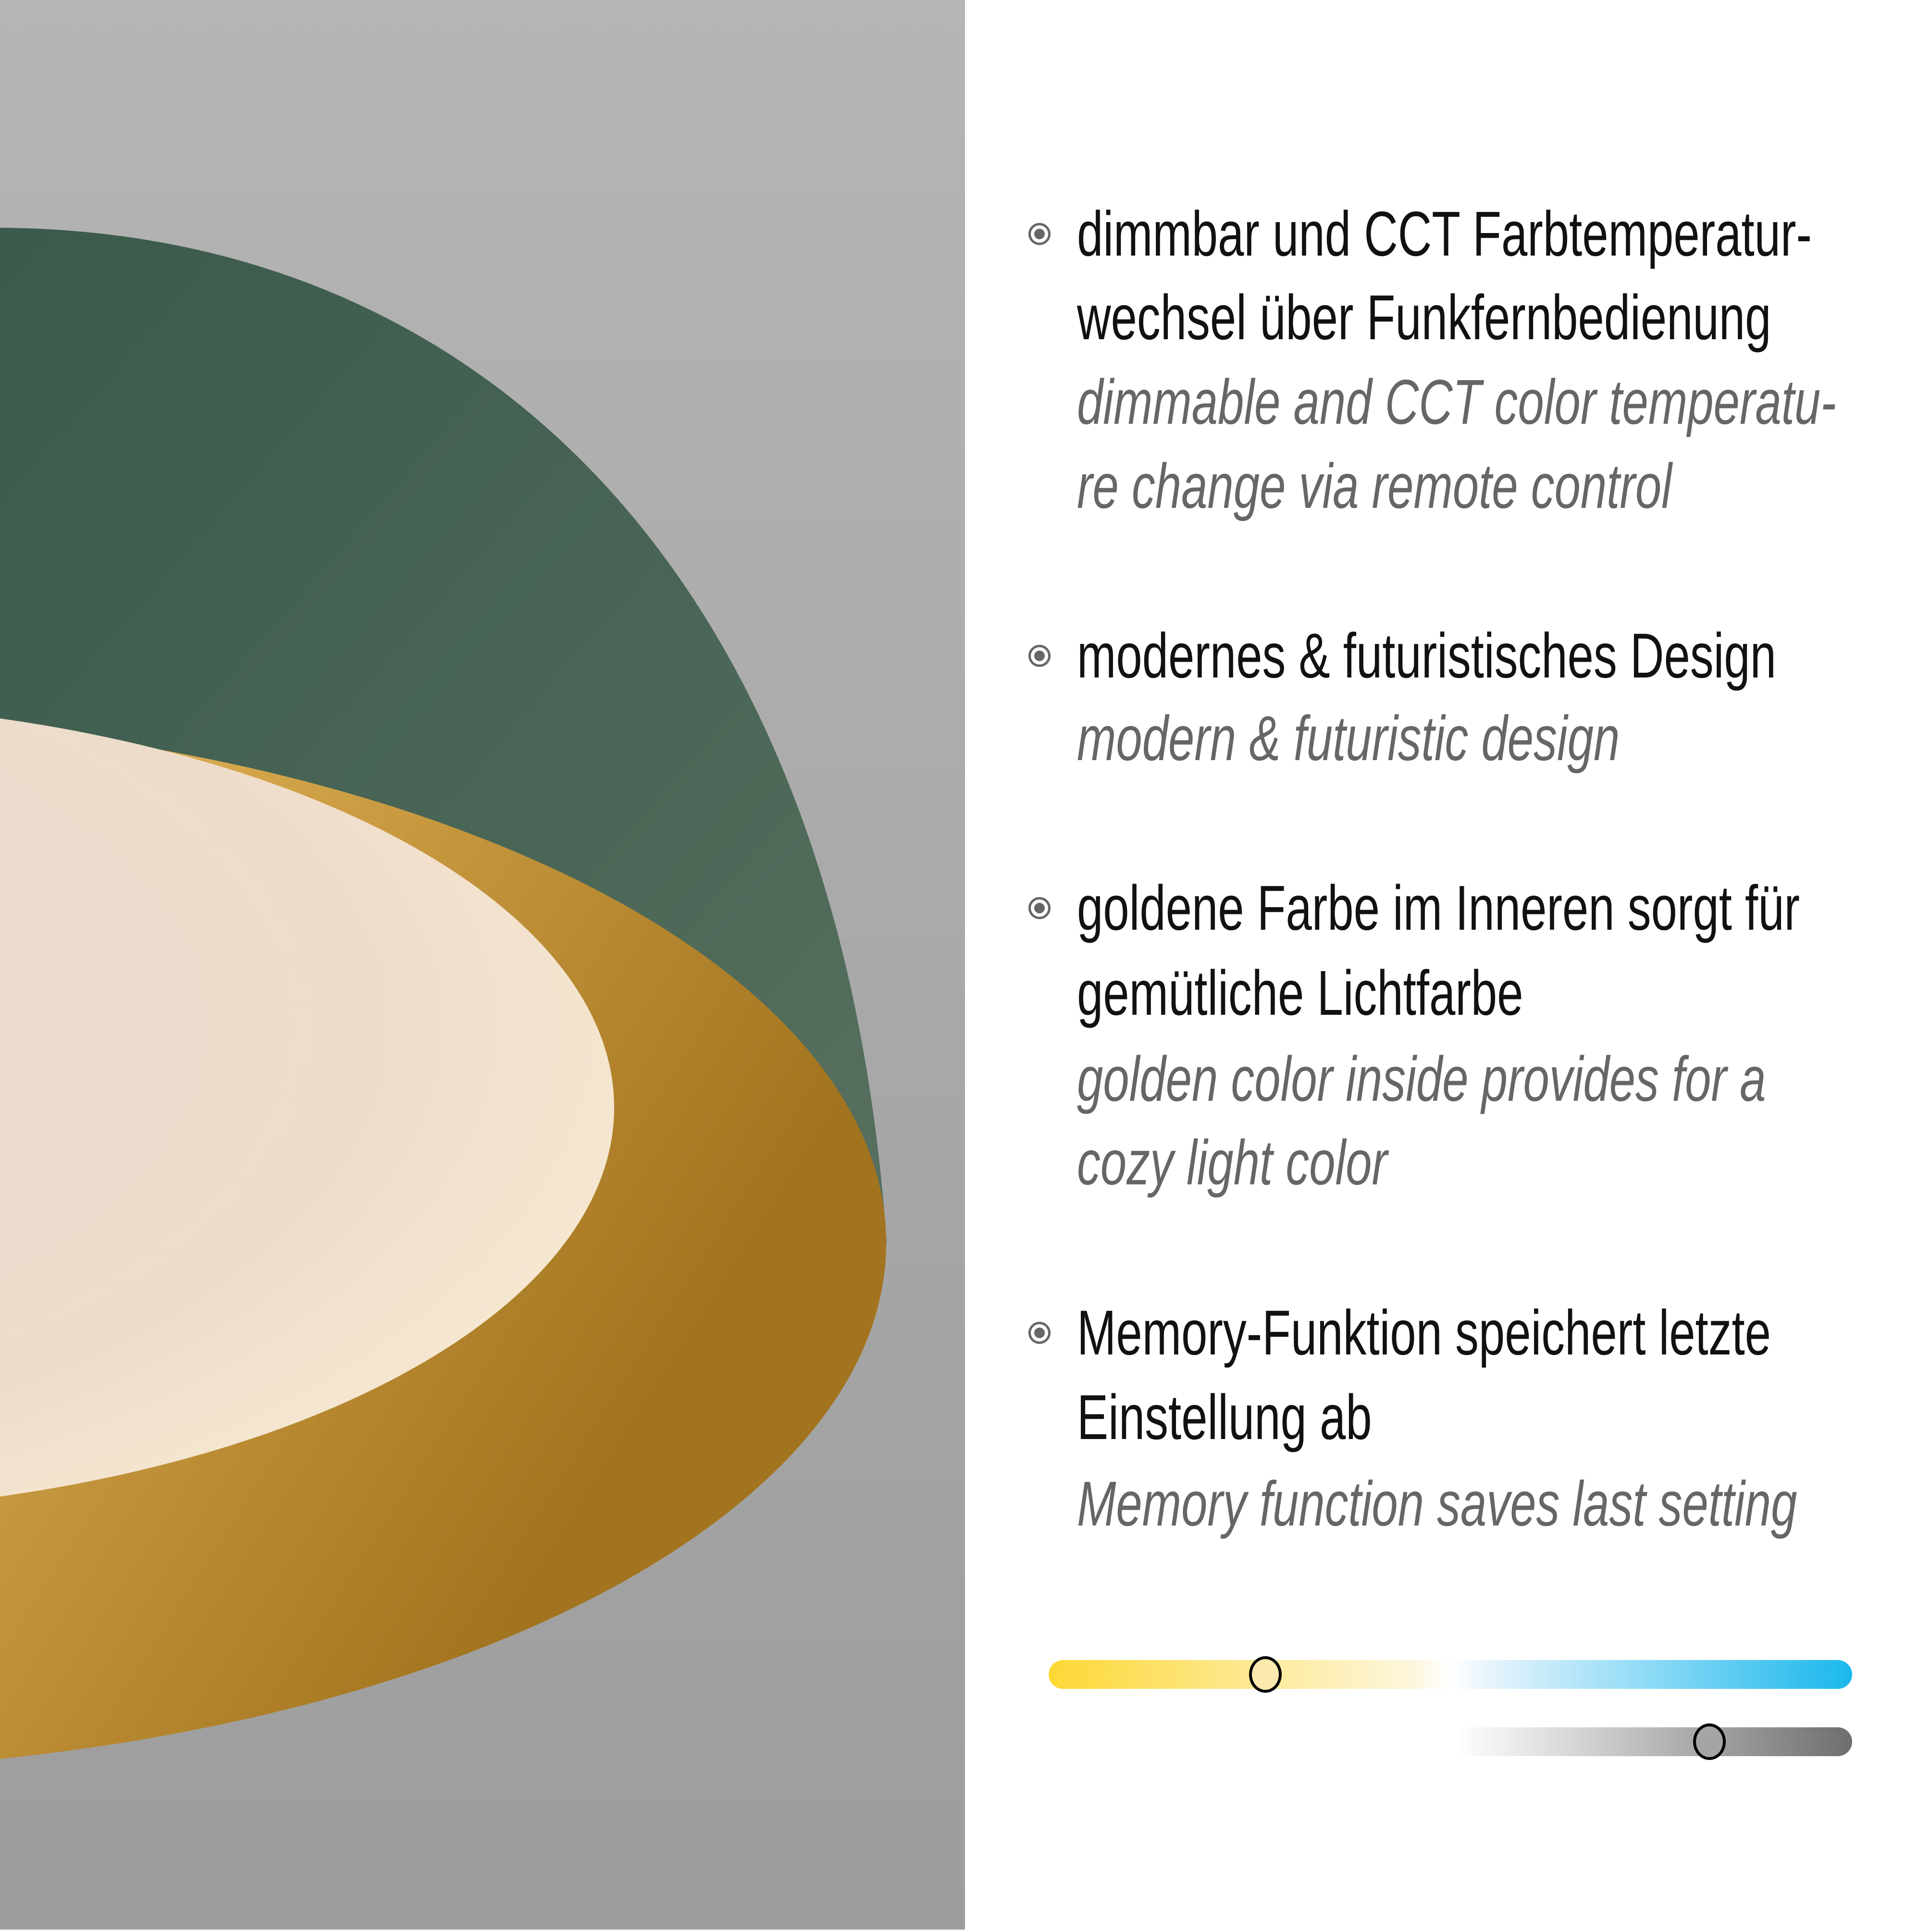 This screenshot has width=1930, height=1932. Describe the element at coordinates (1444, 233) in the screenshot. I see `feature-1-de-line-1: dimmbar und CCT Farbtemperatur-` at that location.